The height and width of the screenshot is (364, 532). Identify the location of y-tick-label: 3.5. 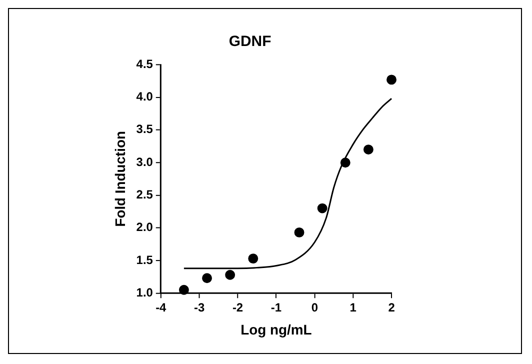
(145, 129).